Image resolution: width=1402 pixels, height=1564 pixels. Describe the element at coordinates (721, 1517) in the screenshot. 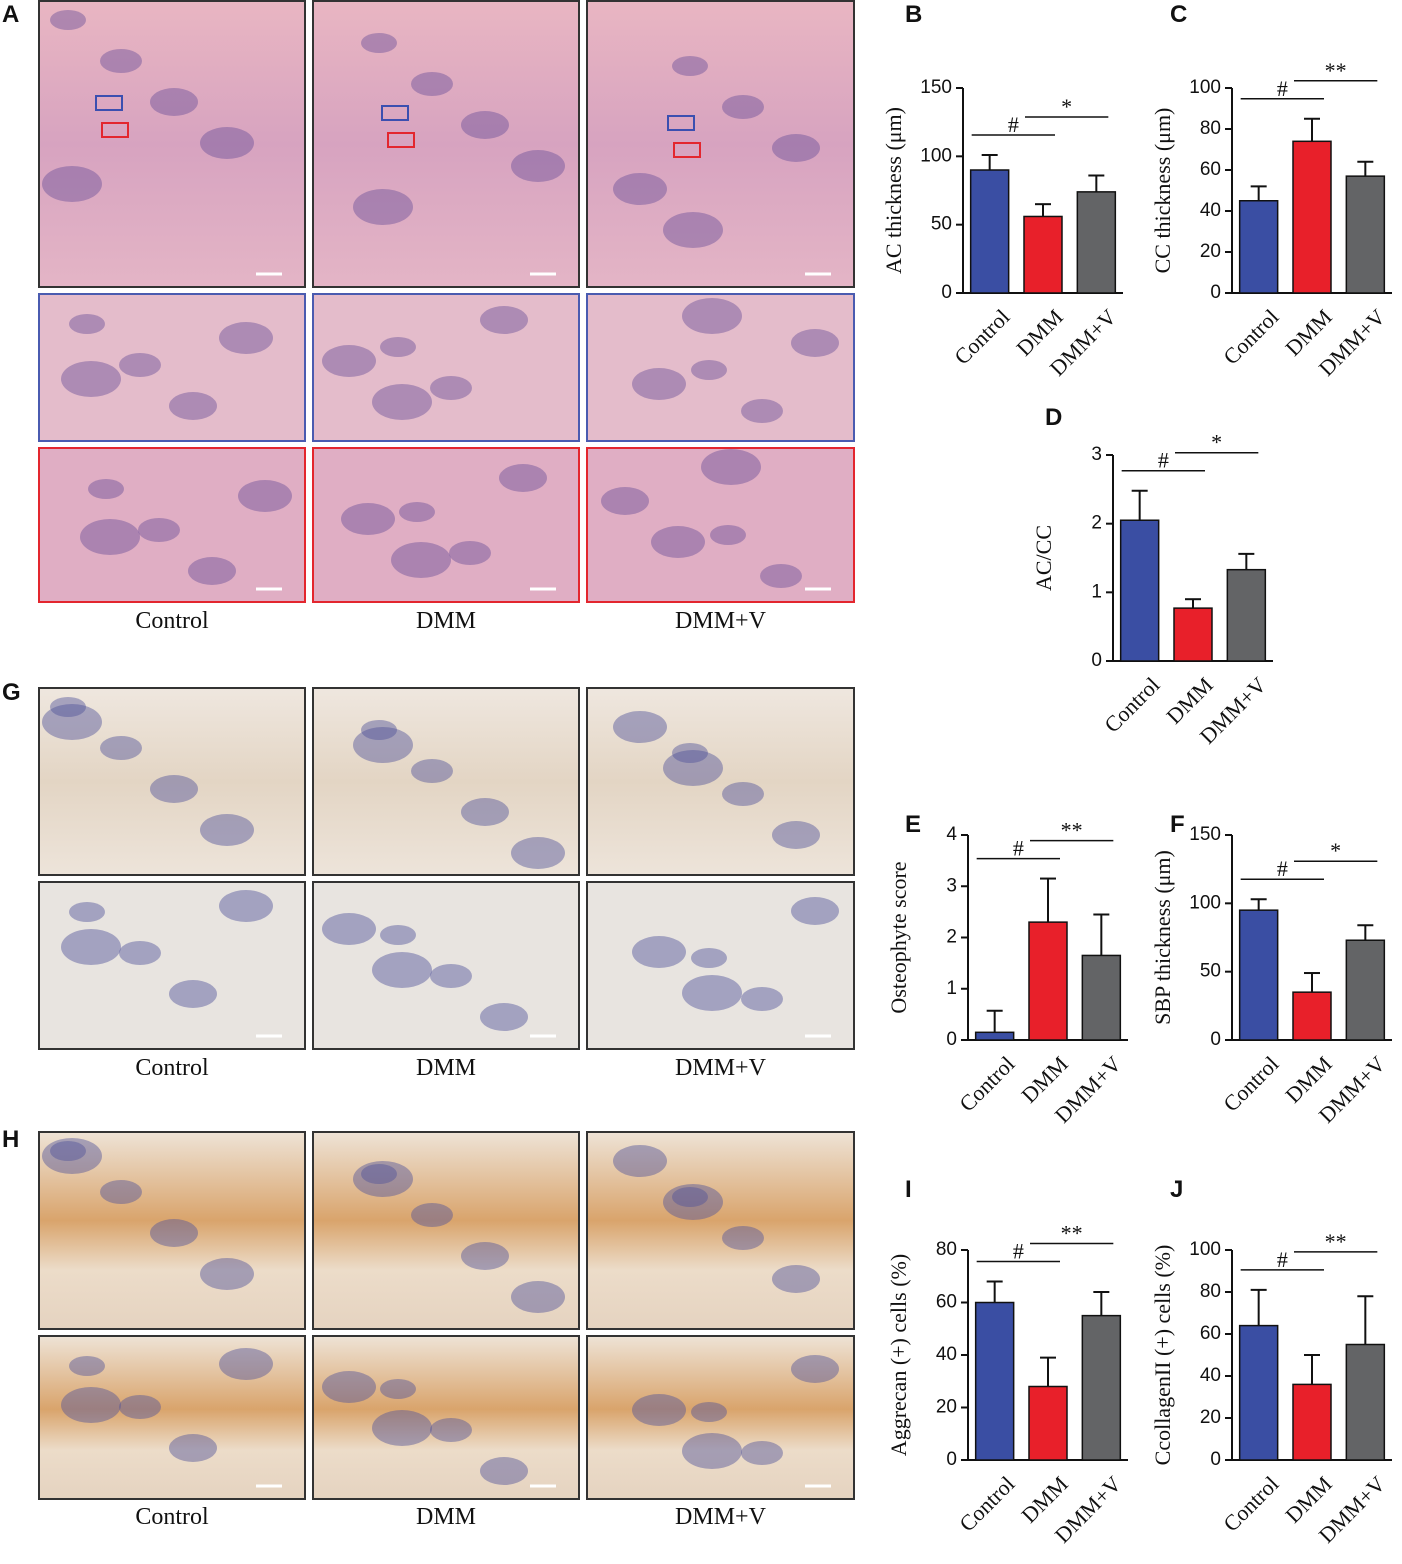

I see `image-caption: DMM+V` at that location.